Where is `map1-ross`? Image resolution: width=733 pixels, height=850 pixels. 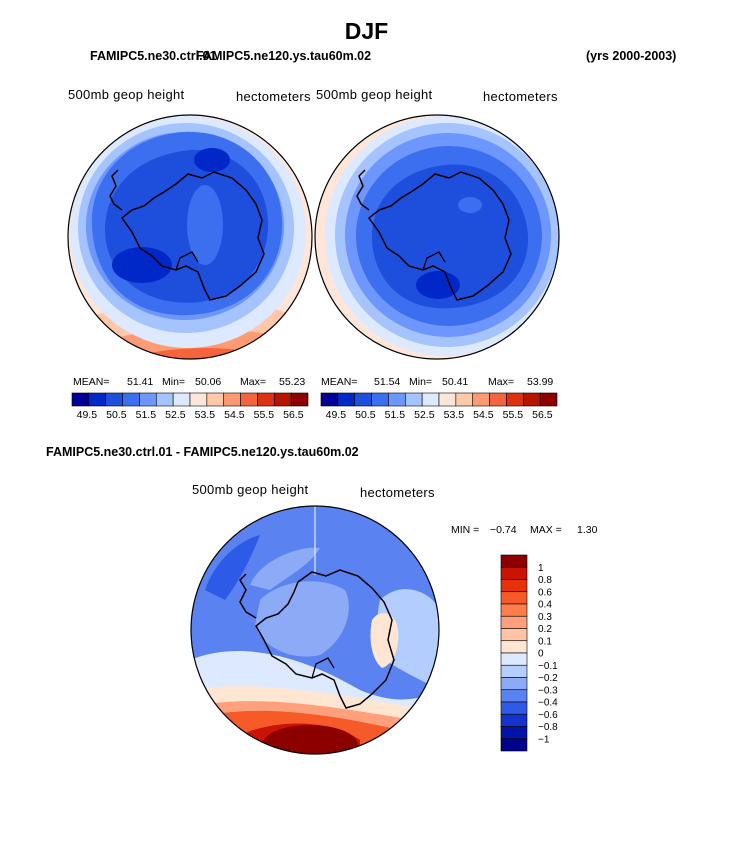 map1-ross is located at coordinates (187, 261).